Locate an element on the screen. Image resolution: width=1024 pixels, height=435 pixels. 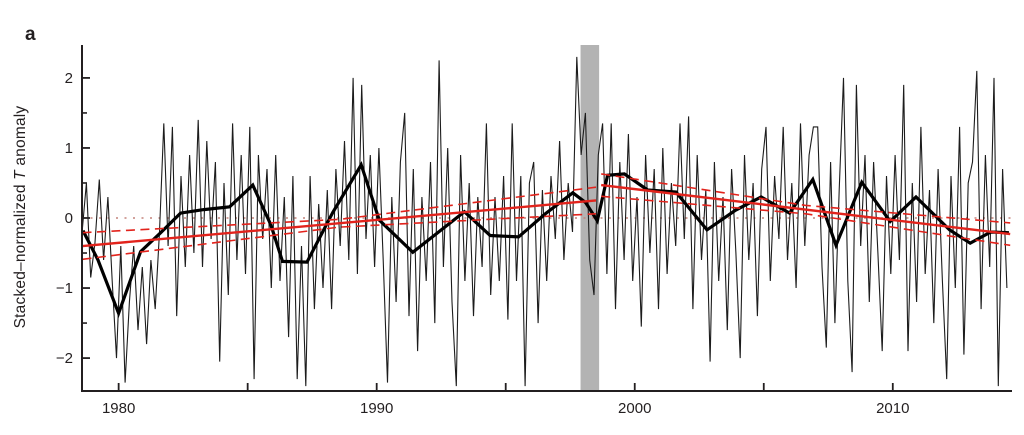
rising-trend-line is located at coordinates (339, 223).